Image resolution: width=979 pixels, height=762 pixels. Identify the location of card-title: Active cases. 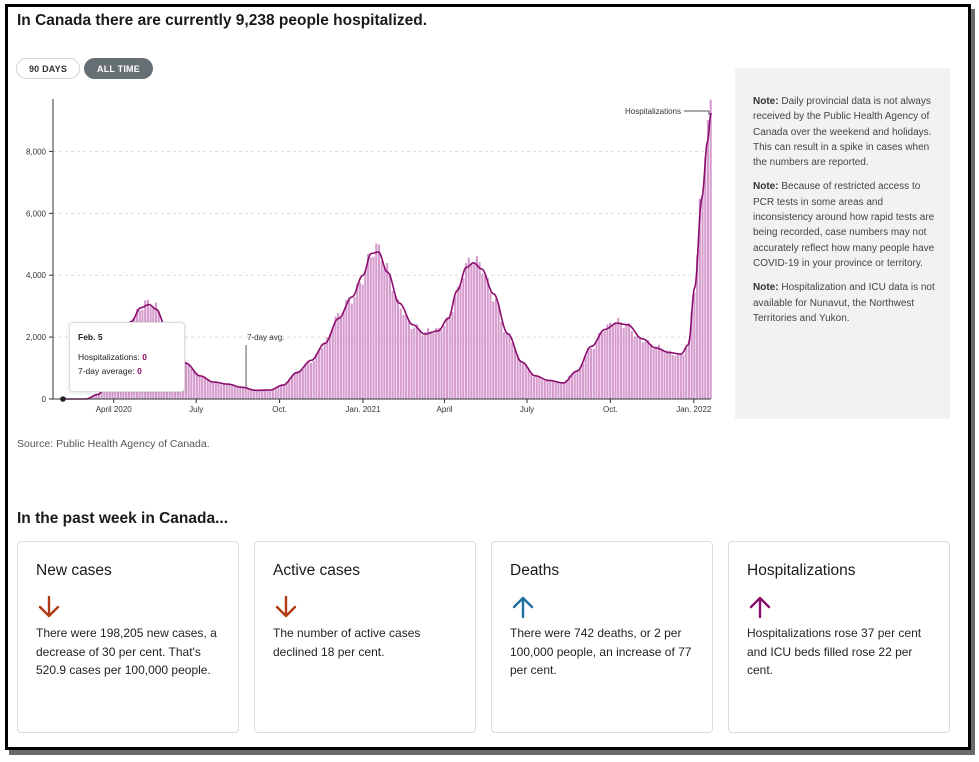
(317, 570).